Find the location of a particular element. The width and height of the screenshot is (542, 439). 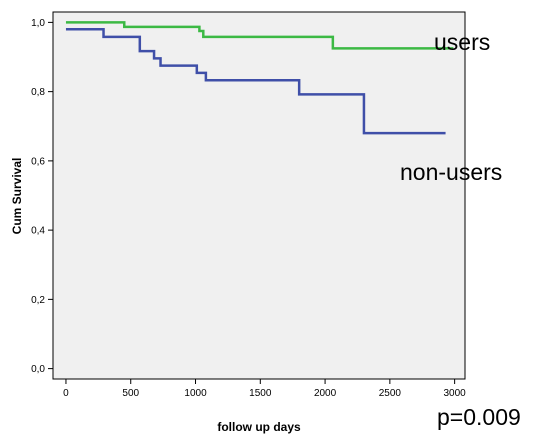

x-tick-label: 2500 is located at coordinates (390, 393).